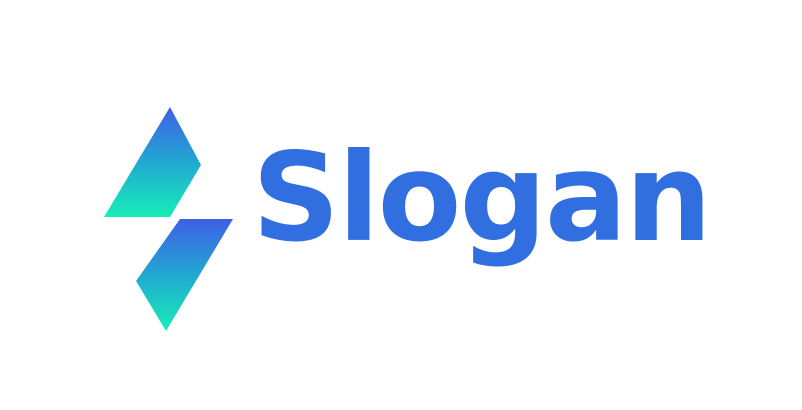 The height and width of the screenshot is (410, 802). I want to click on bolt-upper-shard, so click(152, 162).